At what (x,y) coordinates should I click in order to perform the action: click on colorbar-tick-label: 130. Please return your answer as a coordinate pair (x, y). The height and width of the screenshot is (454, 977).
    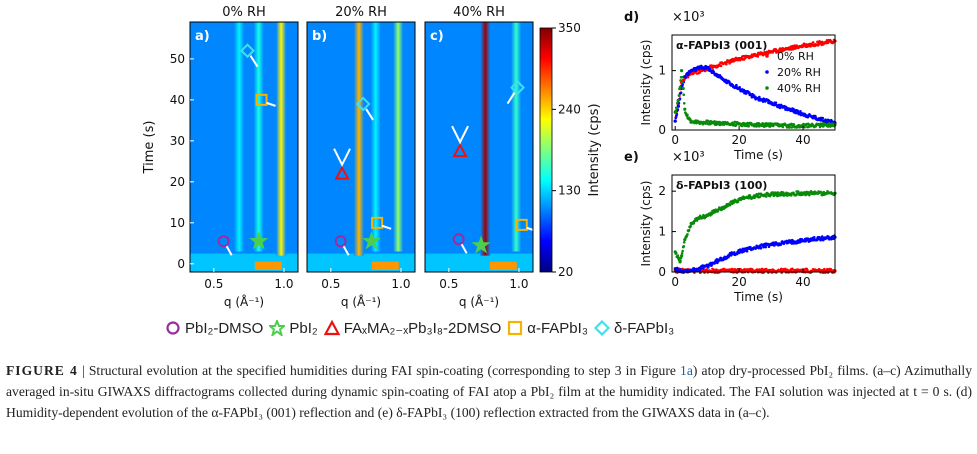
    Looking at the image, I should click on (569, 191).